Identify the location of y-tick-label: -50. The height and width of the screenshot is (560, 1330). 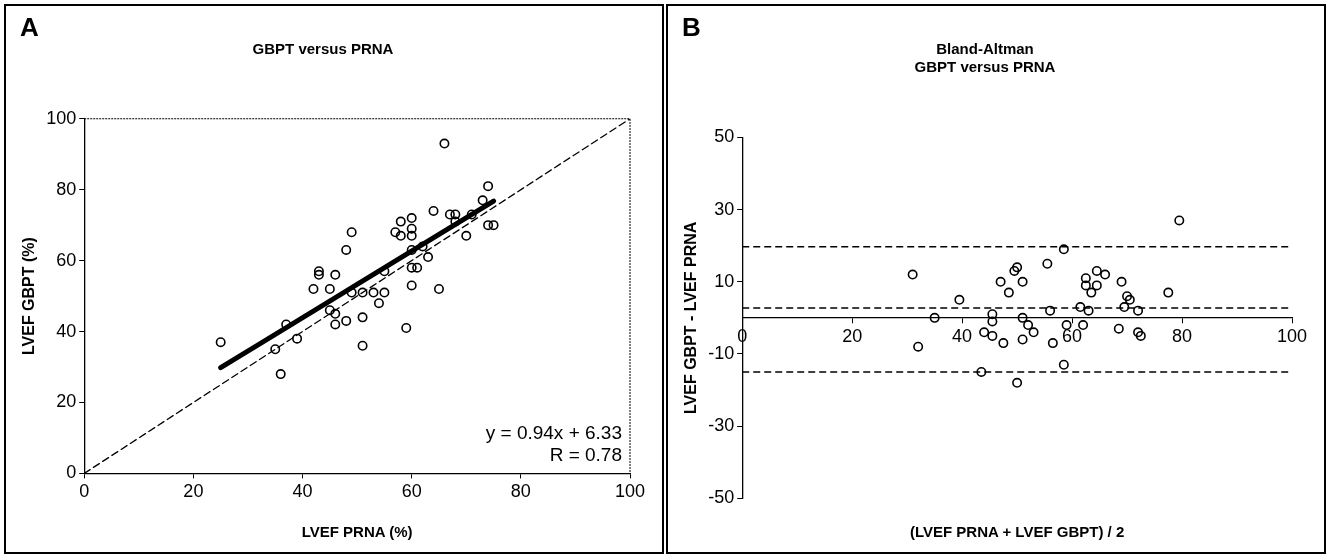
(721, 497).